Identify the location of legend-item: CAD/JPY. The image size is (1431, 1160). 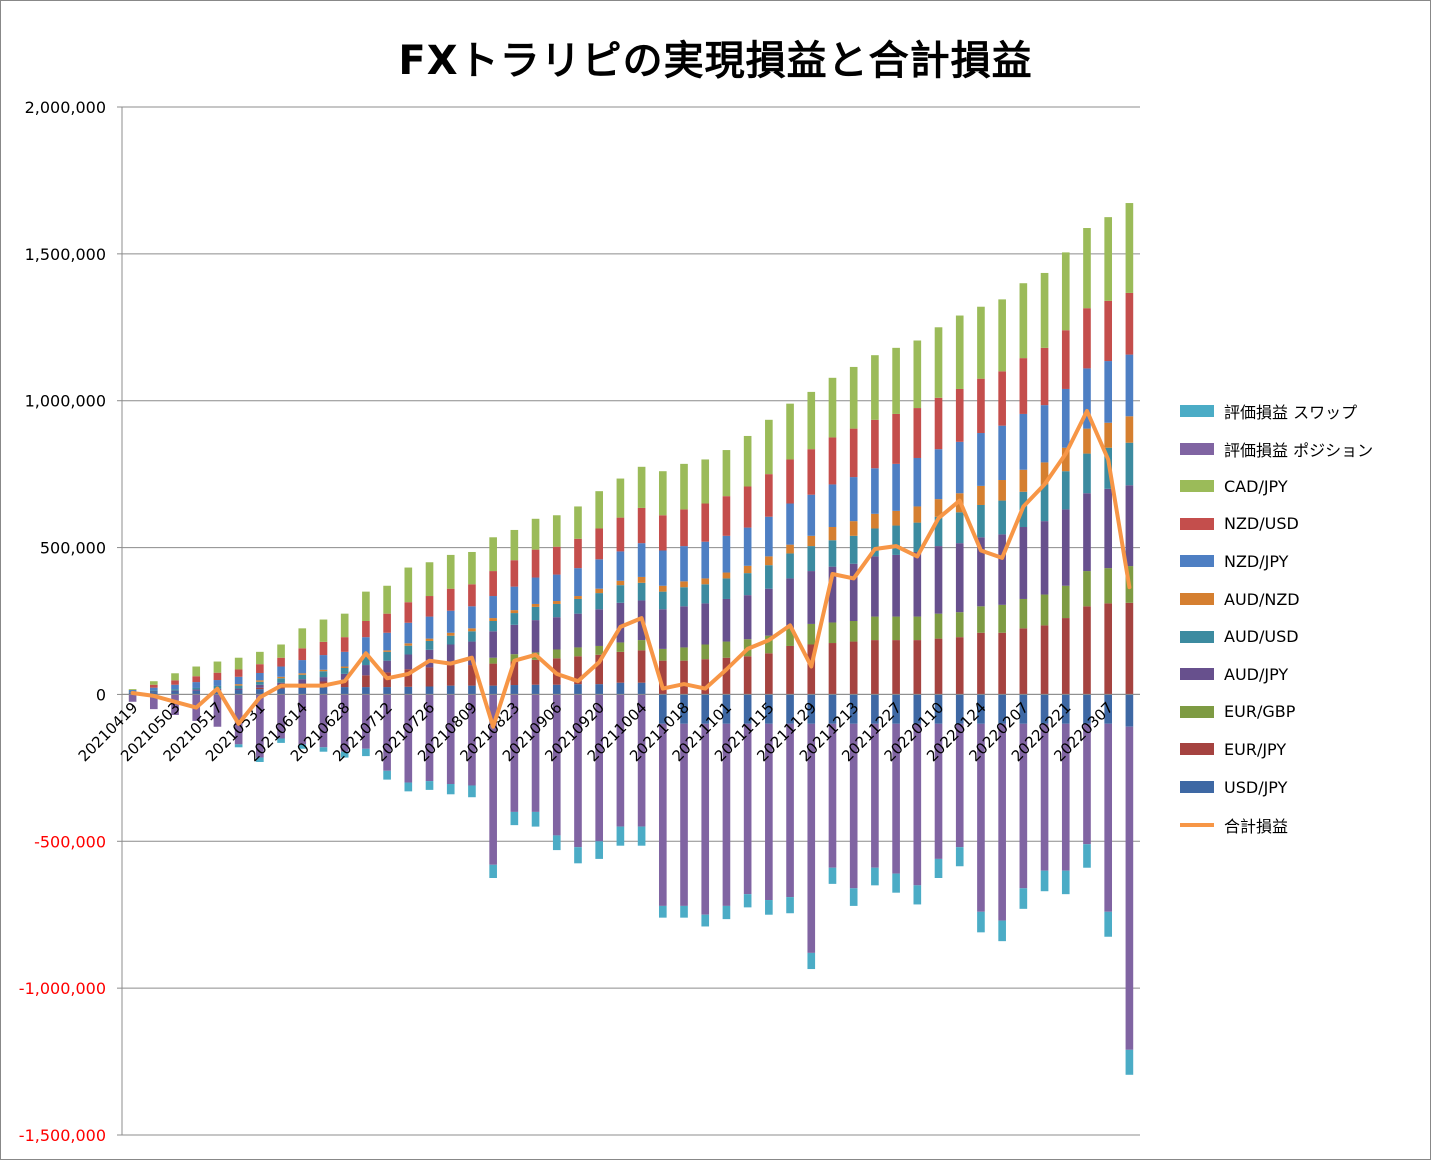
(1234, 486).